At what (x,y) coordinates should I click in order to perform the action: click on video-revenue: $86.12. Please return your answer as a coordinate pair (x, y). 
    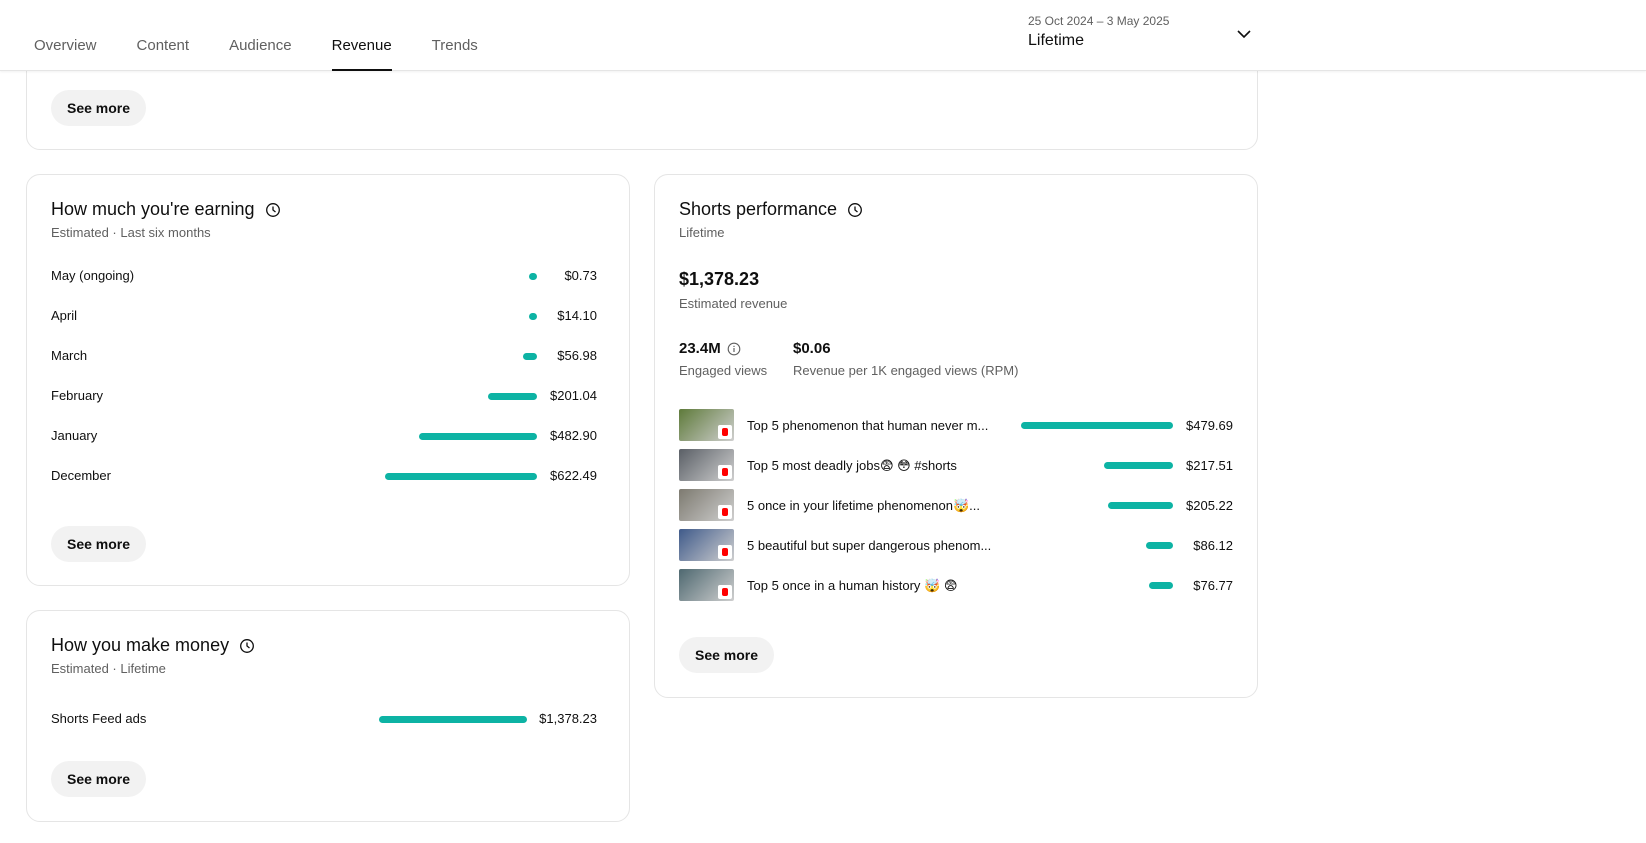
    Looking at the image, I should click on (1213, 545).